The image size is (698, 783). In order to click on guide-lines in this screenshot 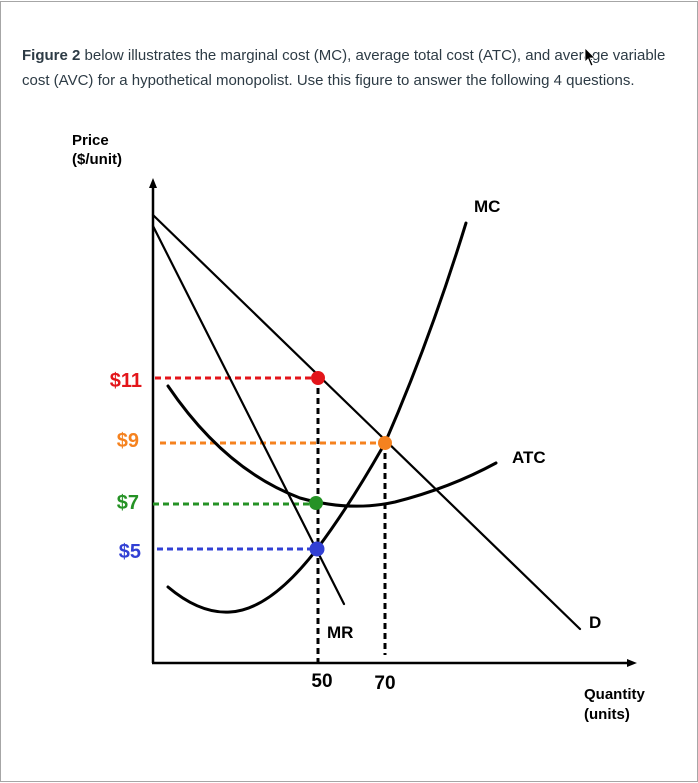, I will do `click(270, 519)`.